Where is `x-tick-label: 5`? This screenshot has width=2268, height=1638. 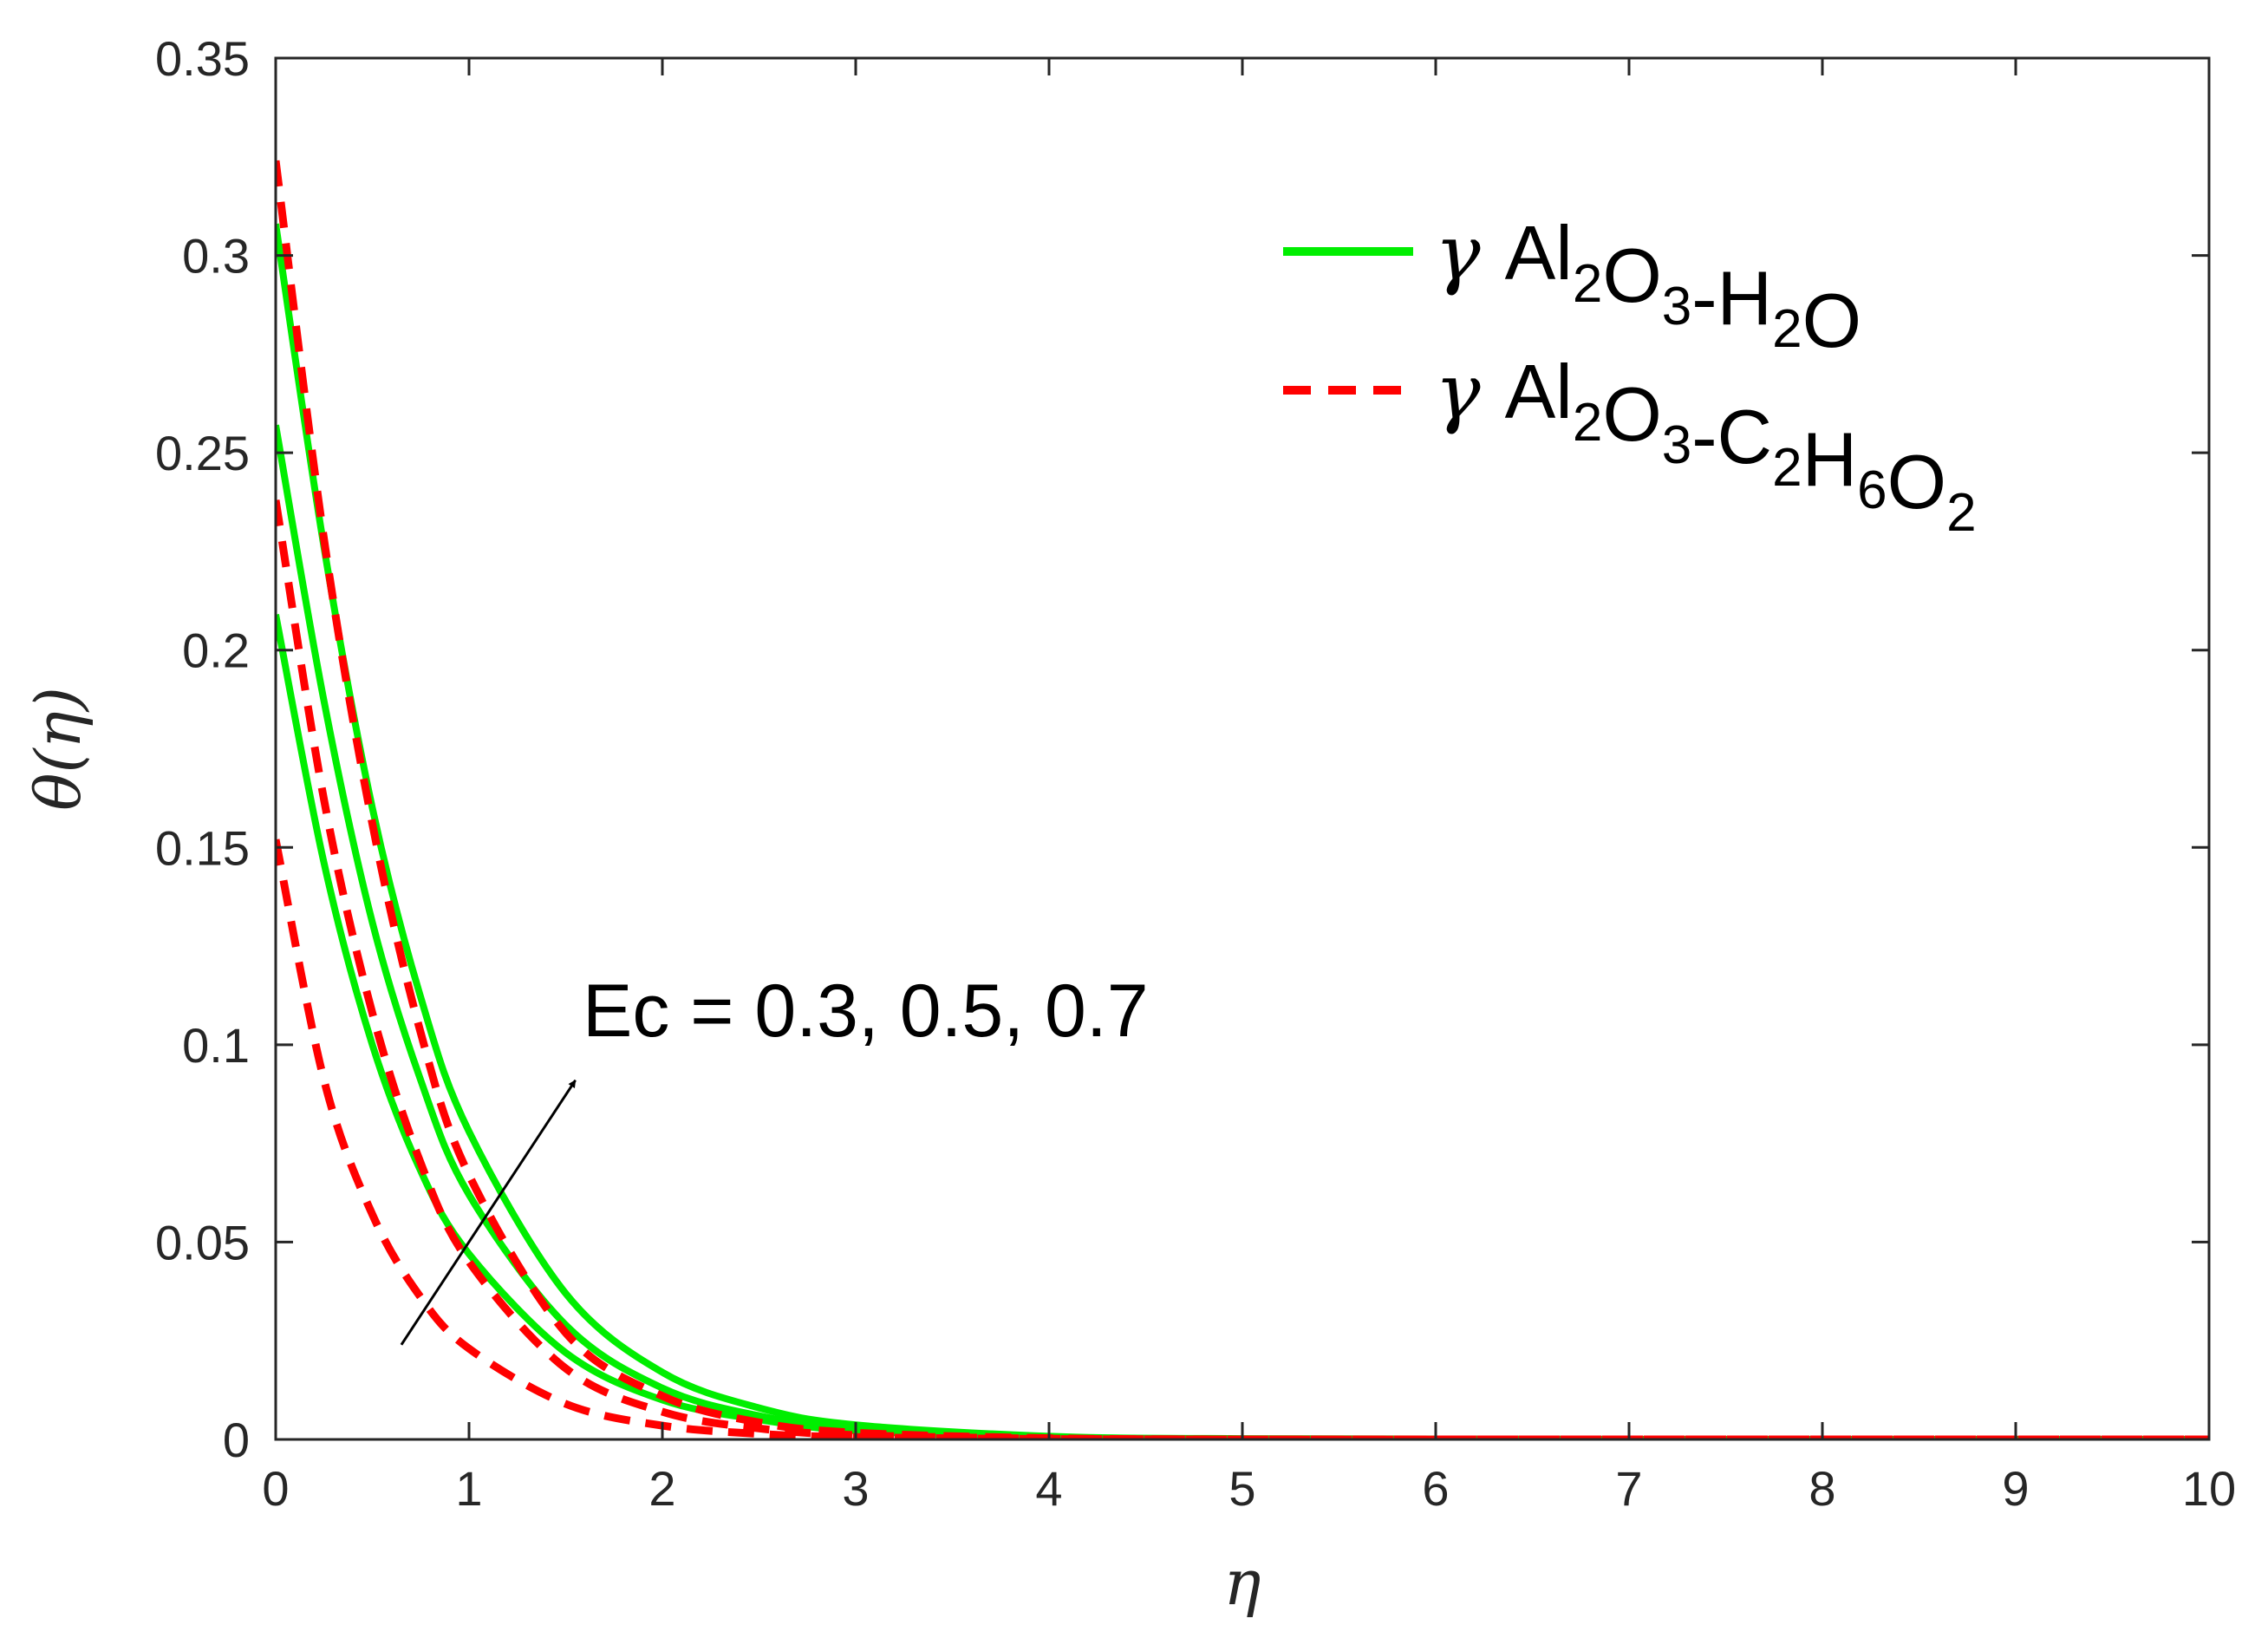 x-tick-label: 5 is located at coordinates (1241, 1488).